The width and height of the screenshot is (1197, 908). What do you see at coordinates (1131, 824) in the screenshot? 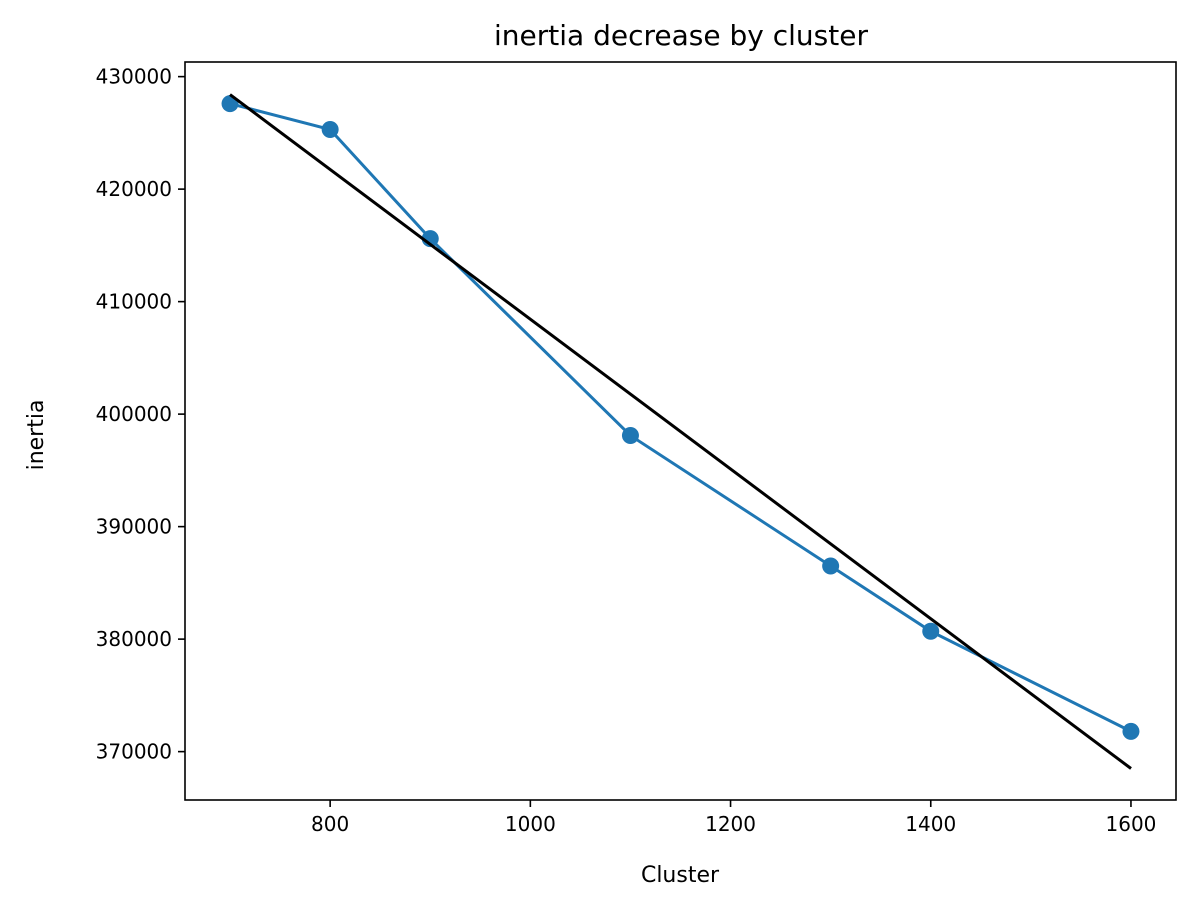
I see `x-tick-label: 1600` at bounding box center [1131, 824].